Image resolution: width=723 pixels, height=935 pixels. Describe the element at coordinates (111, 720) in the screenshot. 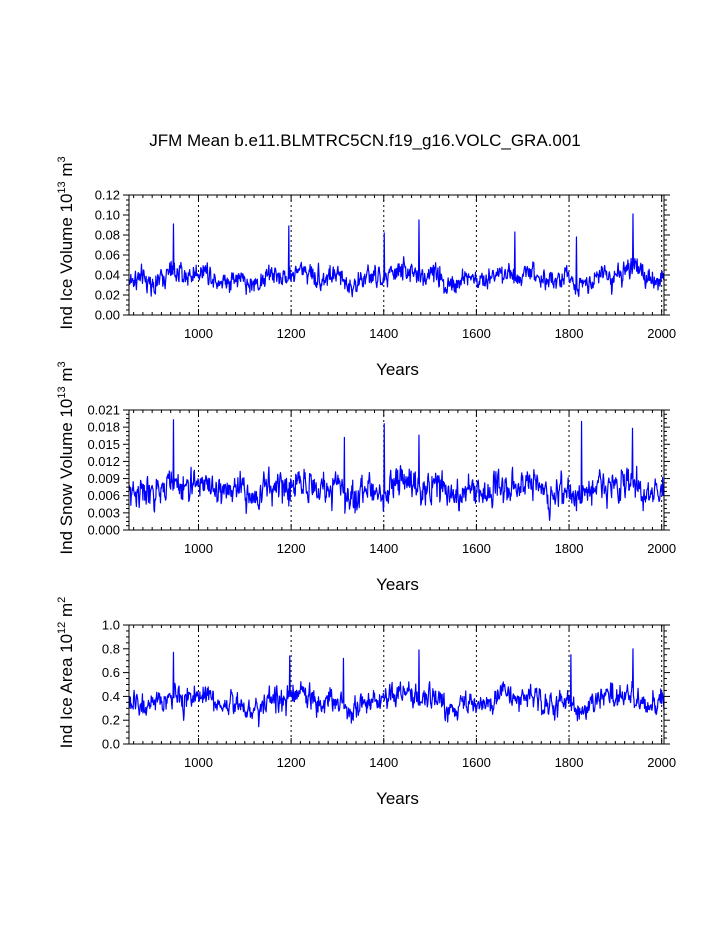

I see `y-tick-label: 0.2` at that location.